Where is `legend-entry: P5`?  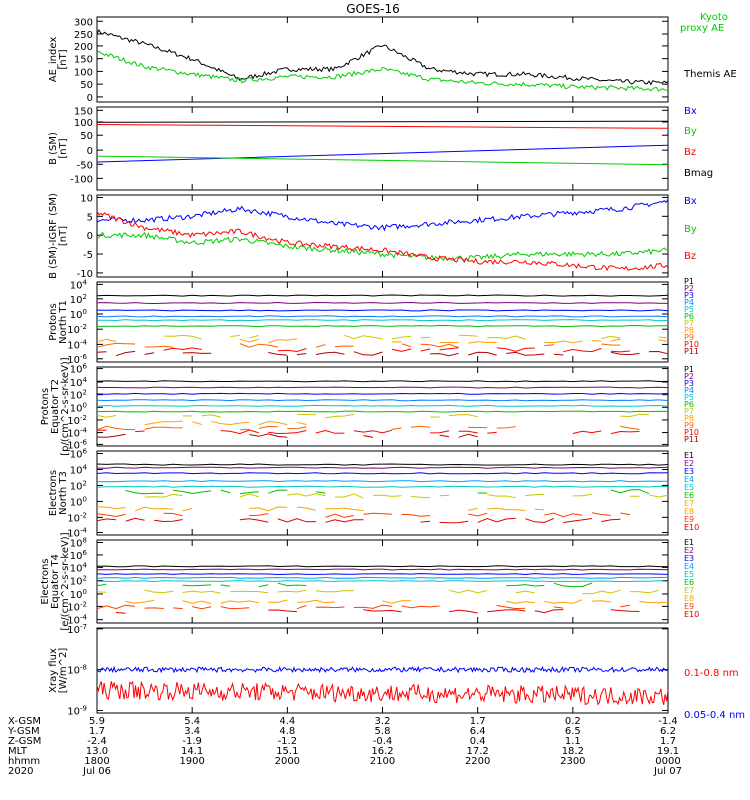
legend-entry: P5 is located at coordinates (689, 309).